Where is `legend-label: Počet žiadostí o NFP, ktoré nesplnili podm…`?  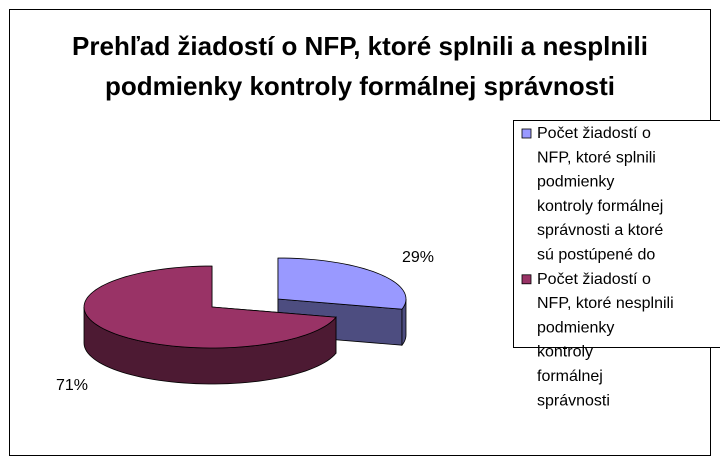
legend-label: Počet žiadostí o NFP, ktoré nesplnili podm… is located at coordinates (605, 340).